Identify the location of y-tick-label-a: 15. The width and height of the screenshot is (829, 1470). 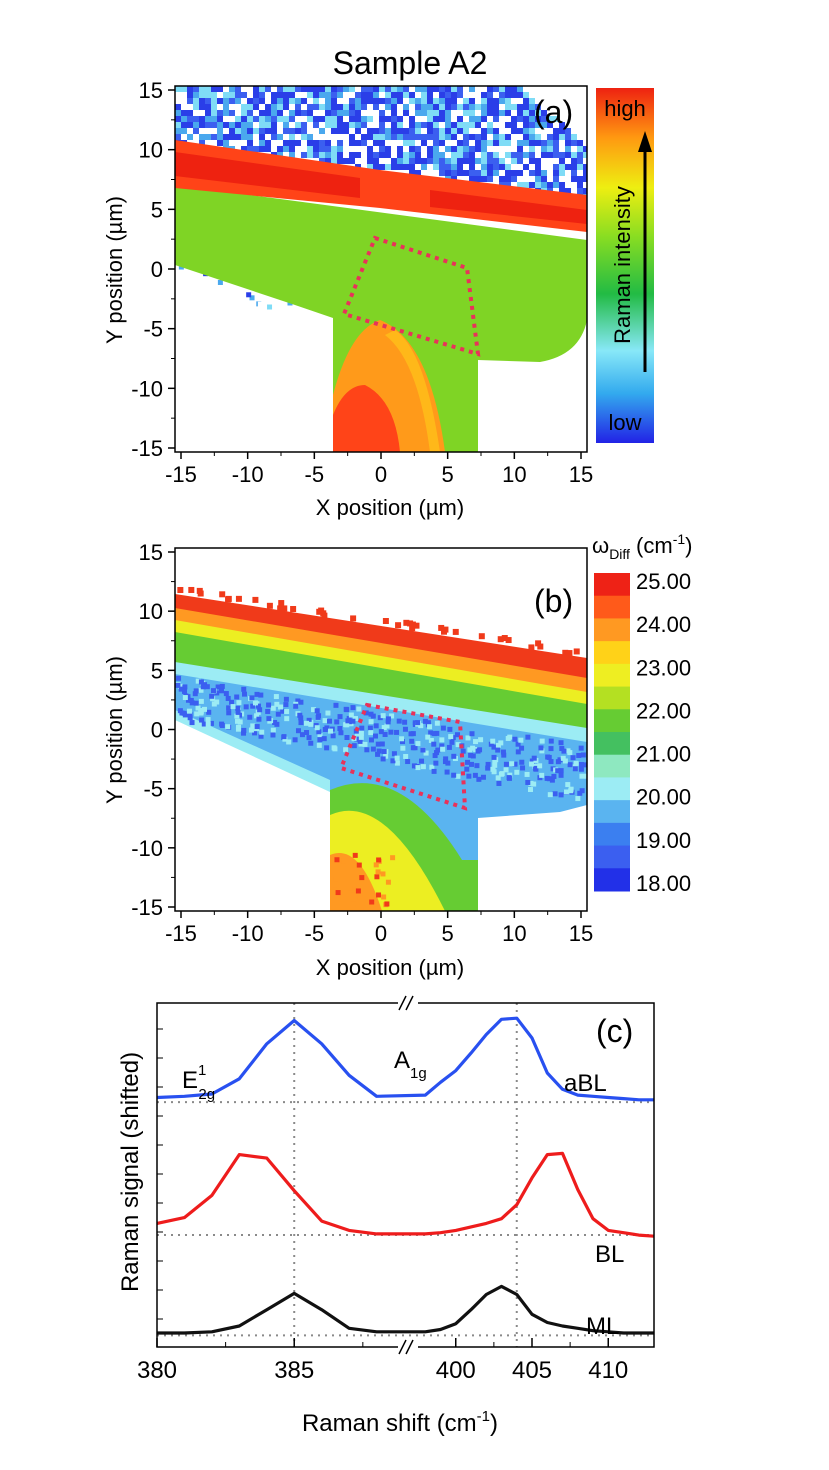
(151, 90).